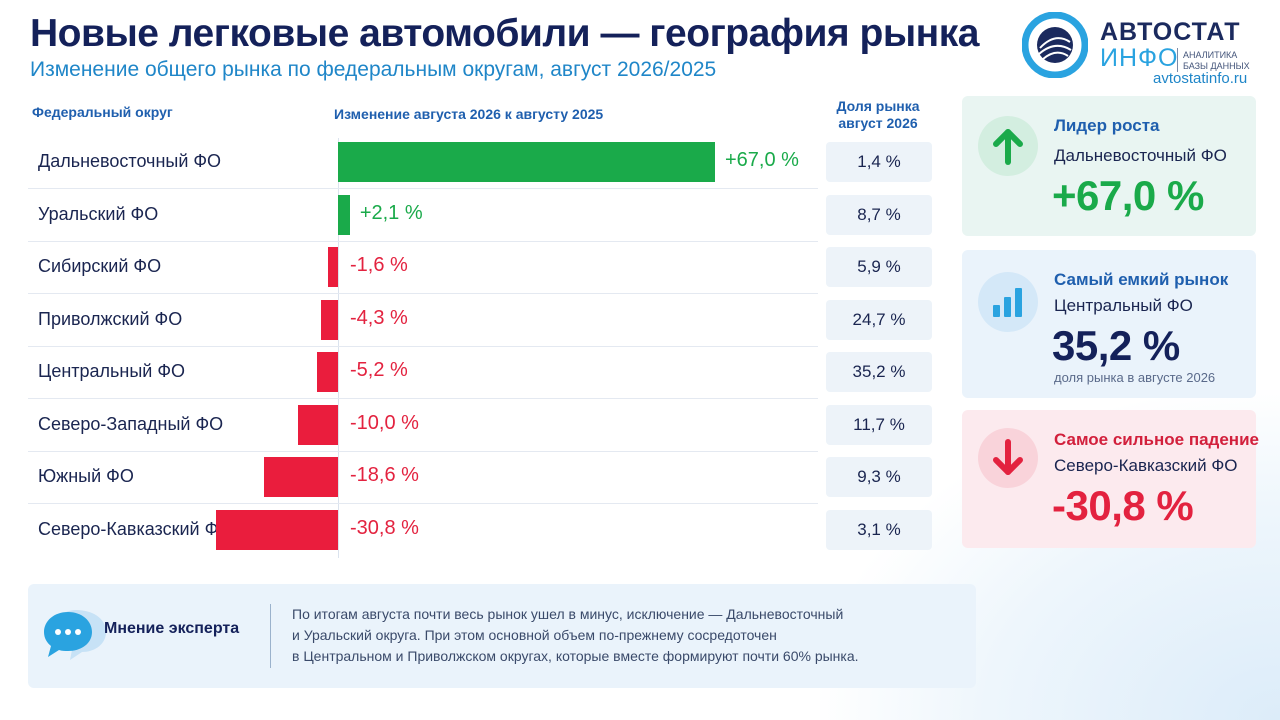  Describe the element at coordinates (1008, 458) in the screenshot. I see `arrow-down-icon` at that location.